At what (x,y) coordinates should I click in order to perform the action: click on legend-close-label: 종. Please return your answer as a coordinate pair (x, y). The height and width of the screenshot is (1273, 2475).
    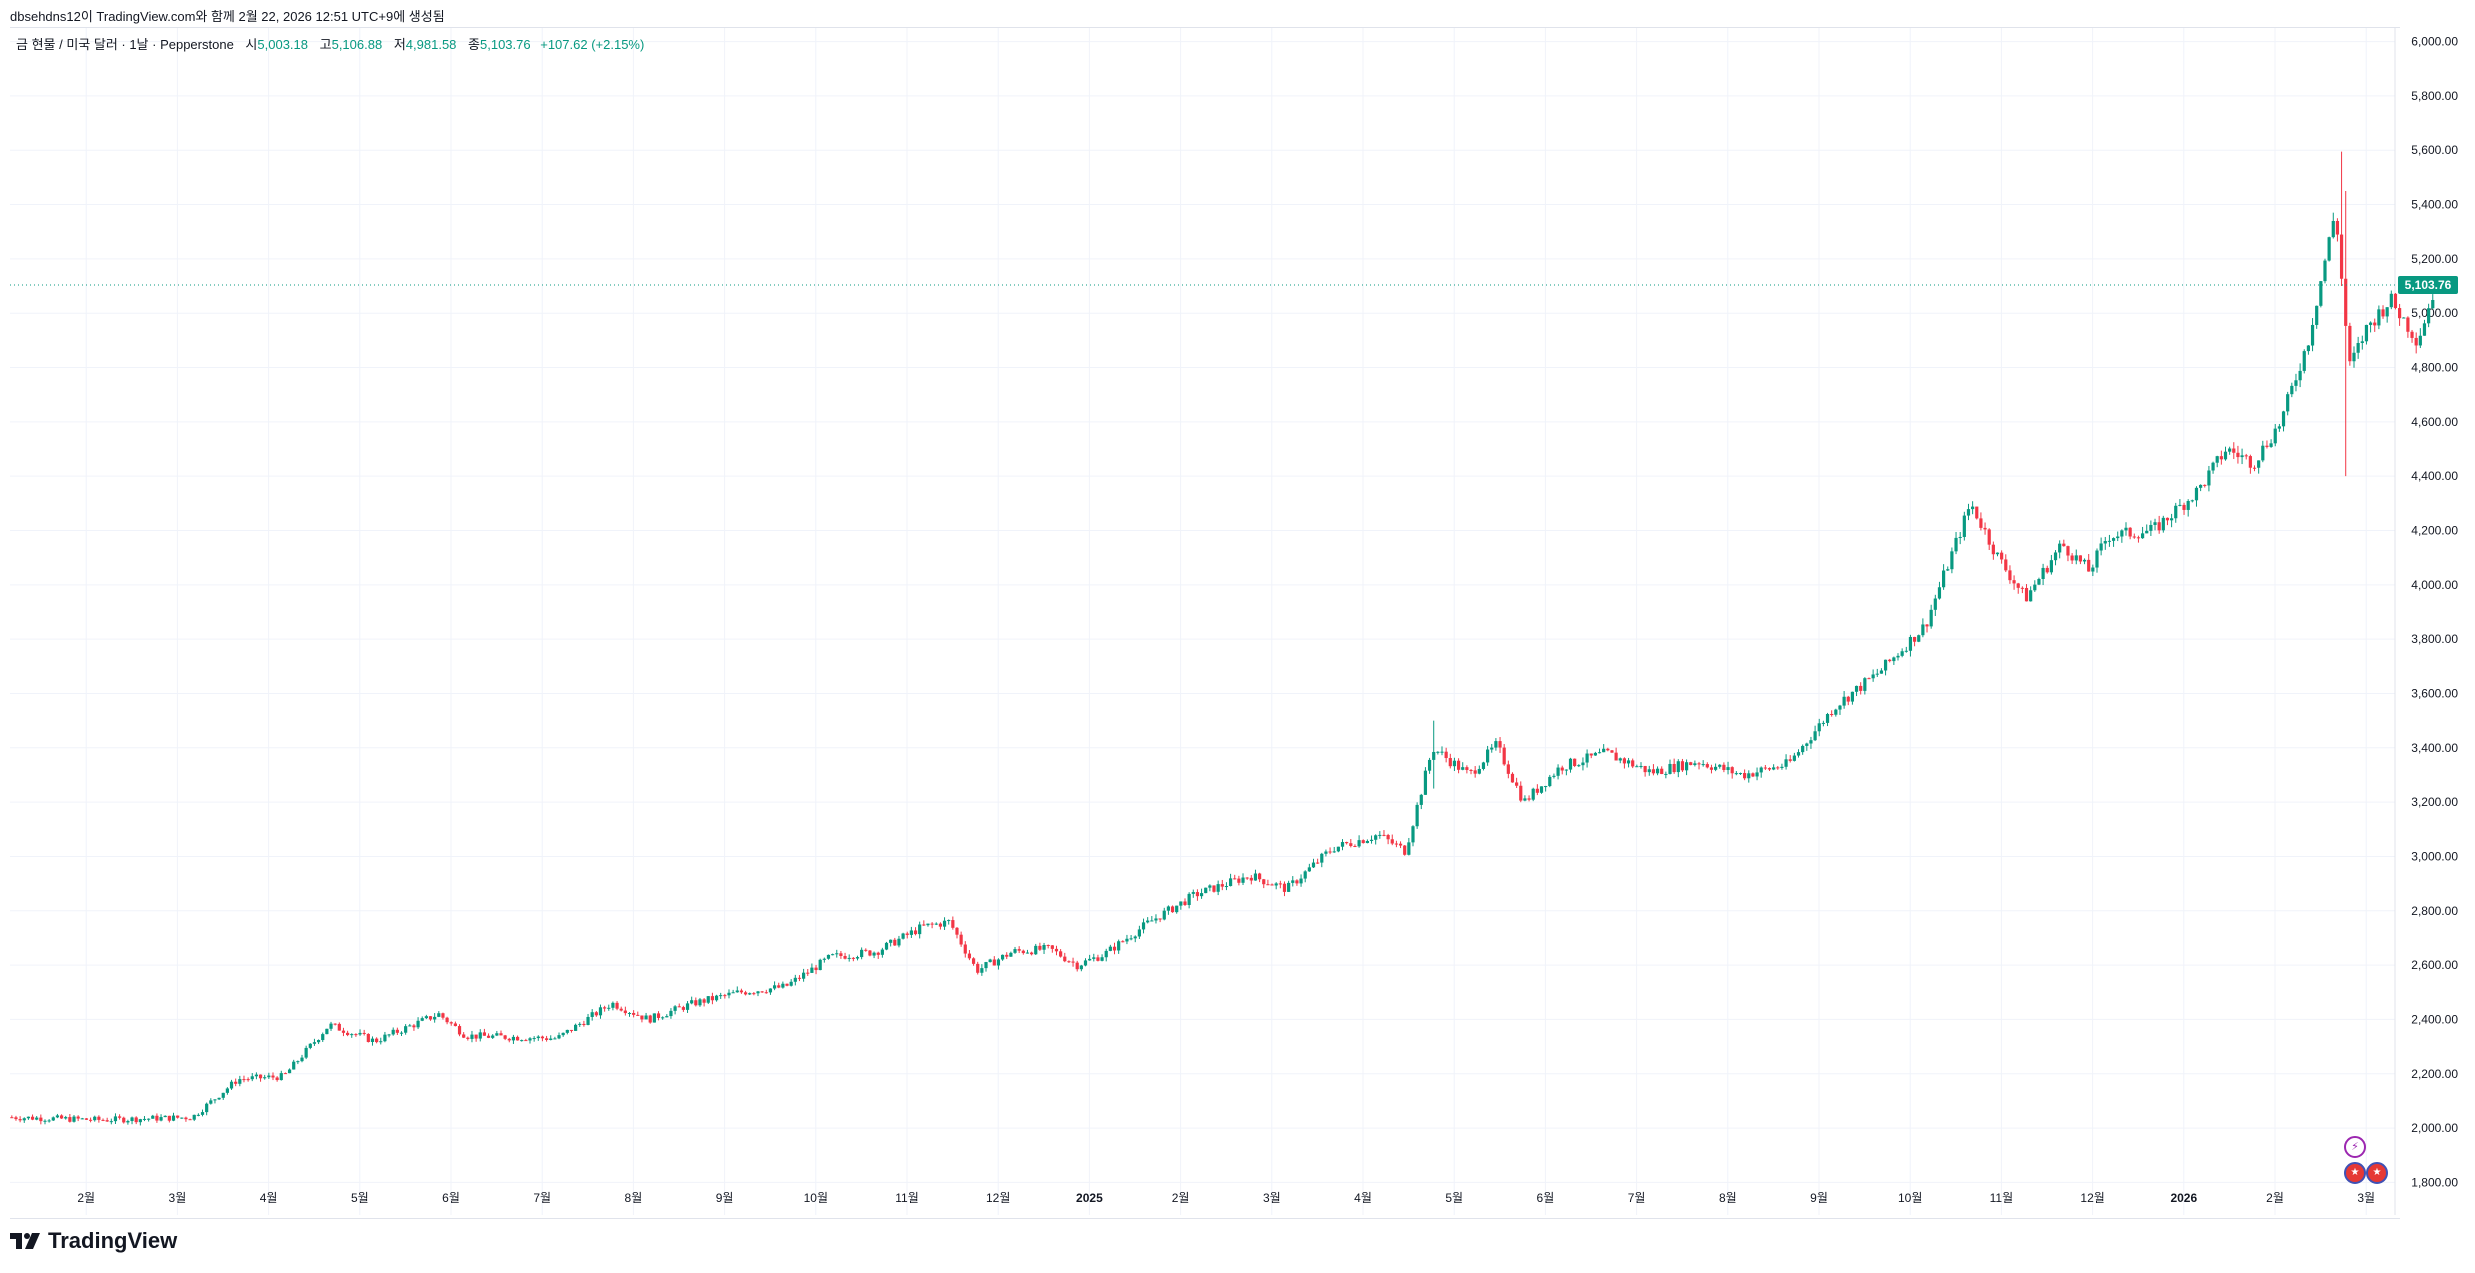
    Looking at the image, I should click on (474, 44).